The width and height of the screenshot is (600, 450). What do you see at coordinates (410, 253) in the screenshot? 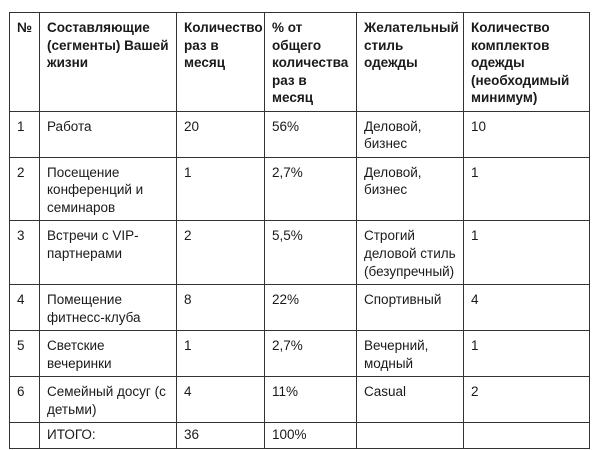
I see `cell-style: Строгий деловой стиль (безупречный)` at bounding box center [410, 253].